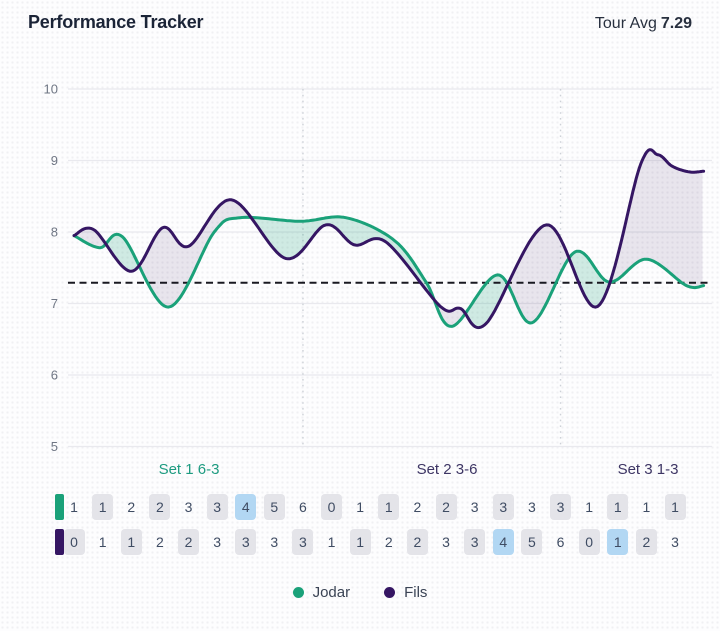 Image resolution: width=720 pixels, height=631 pixels. Describe the element at coordinates (54, 160) in the screenshot. I see `y-axis-tick-label: 9` at that location.